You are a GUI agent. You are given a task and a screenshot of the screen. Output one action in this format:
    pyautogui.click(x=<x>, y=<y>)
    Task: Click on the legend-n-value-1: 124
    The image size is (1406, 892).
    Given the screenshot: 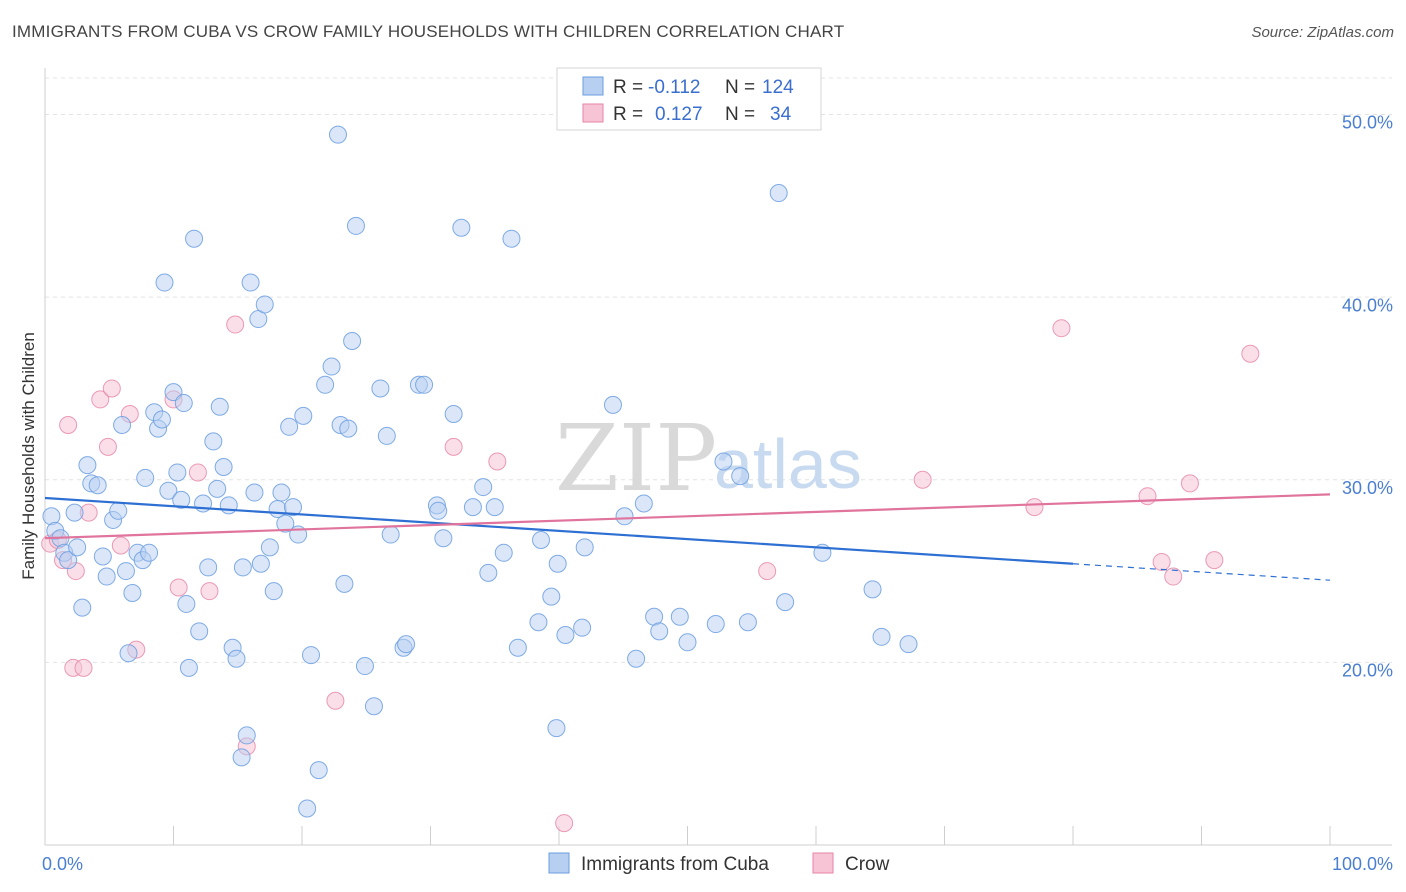 What is the action you would take?
    pyautogui.click(x=778, y=87)
    